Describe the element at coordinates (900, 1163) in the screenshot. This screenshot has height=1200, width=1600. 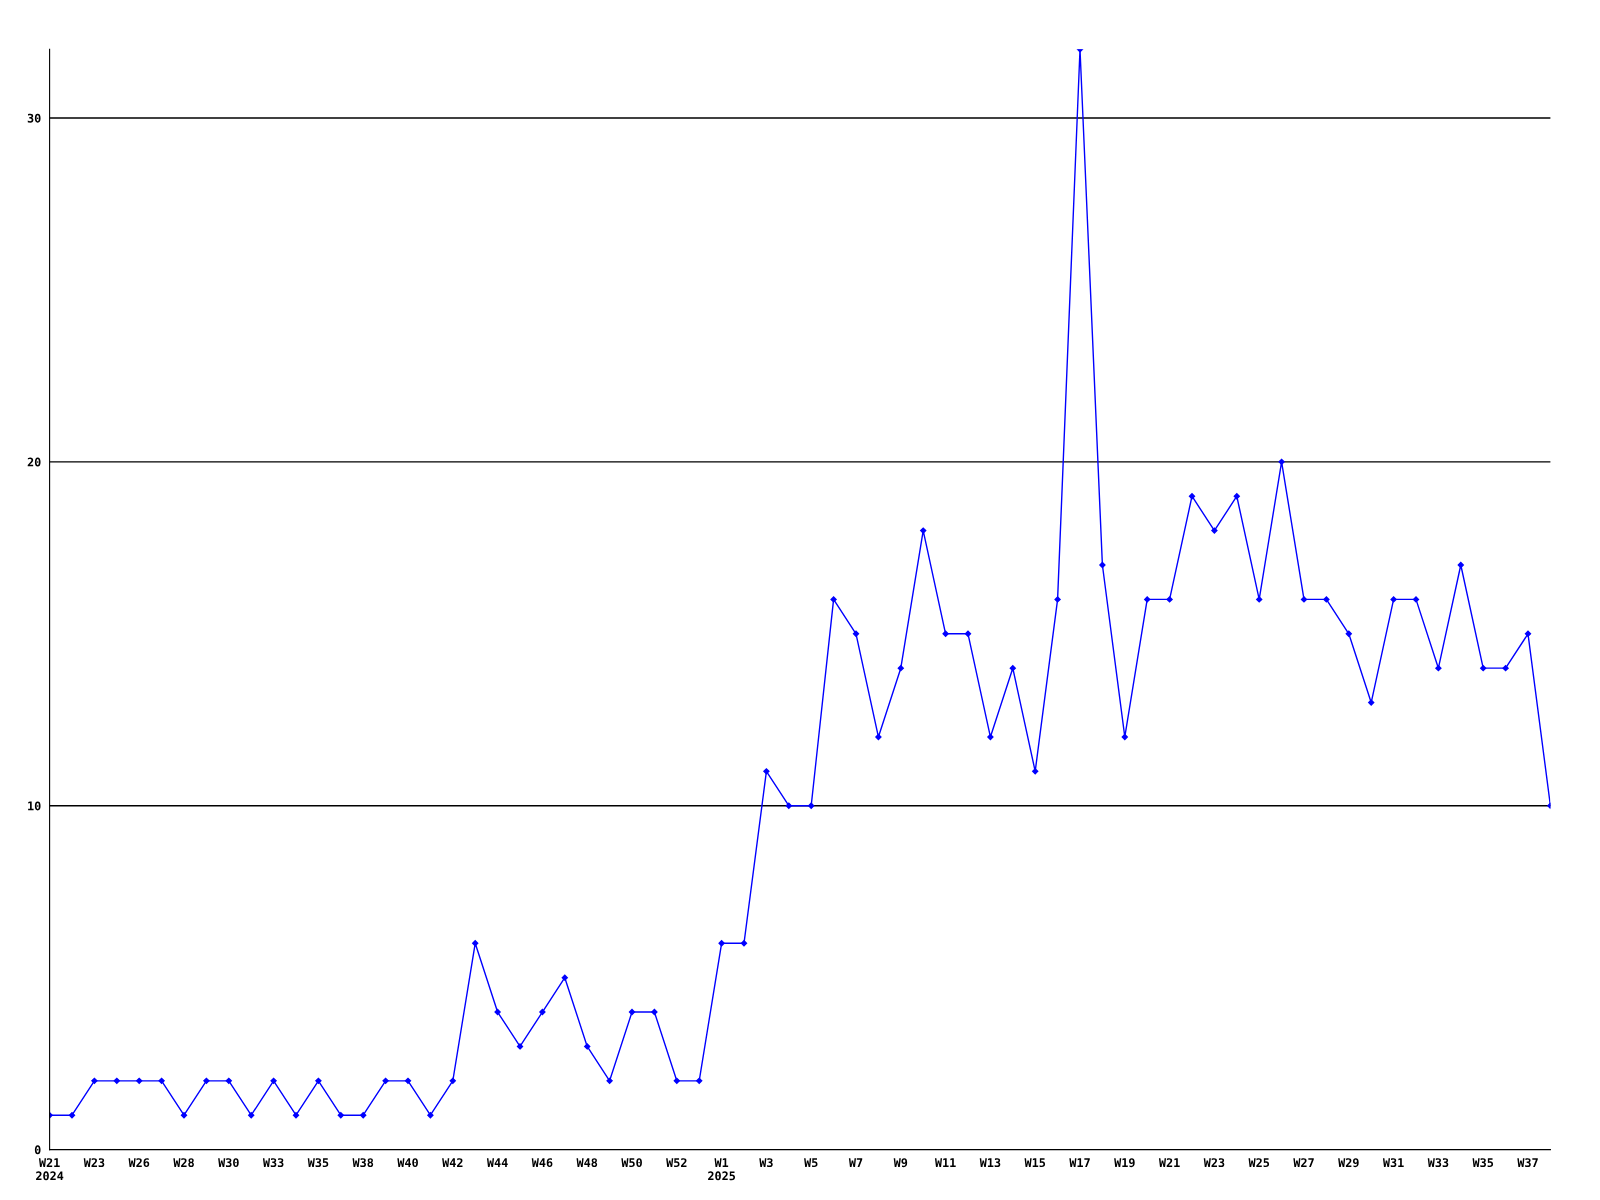
I see `x-tick-label: W9` at that location.